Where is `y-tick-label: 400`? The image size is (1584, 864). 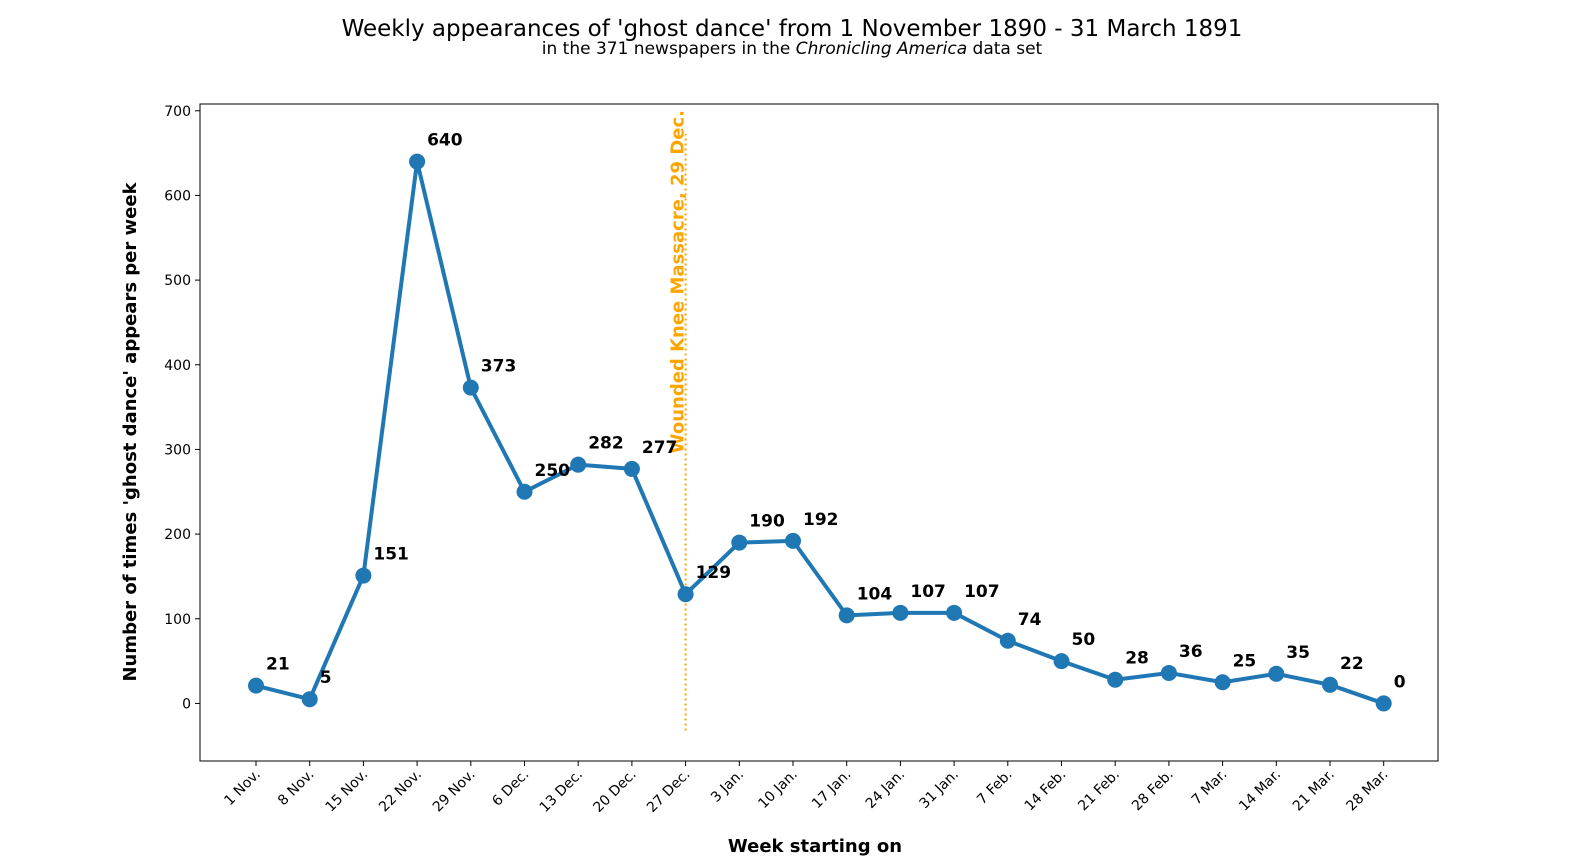 y-tick-label: 400 is located at coordinates (177, 366).